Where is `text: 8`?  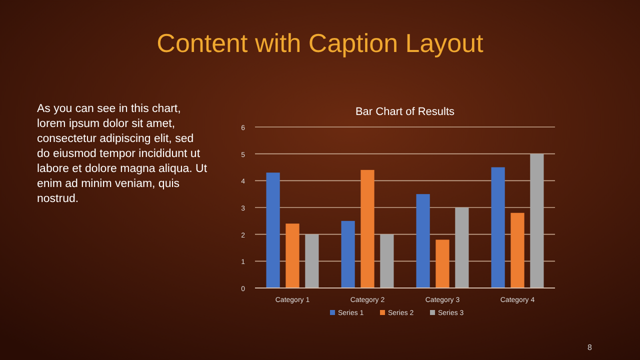 text: 8 is located at coordinates (590, 347).